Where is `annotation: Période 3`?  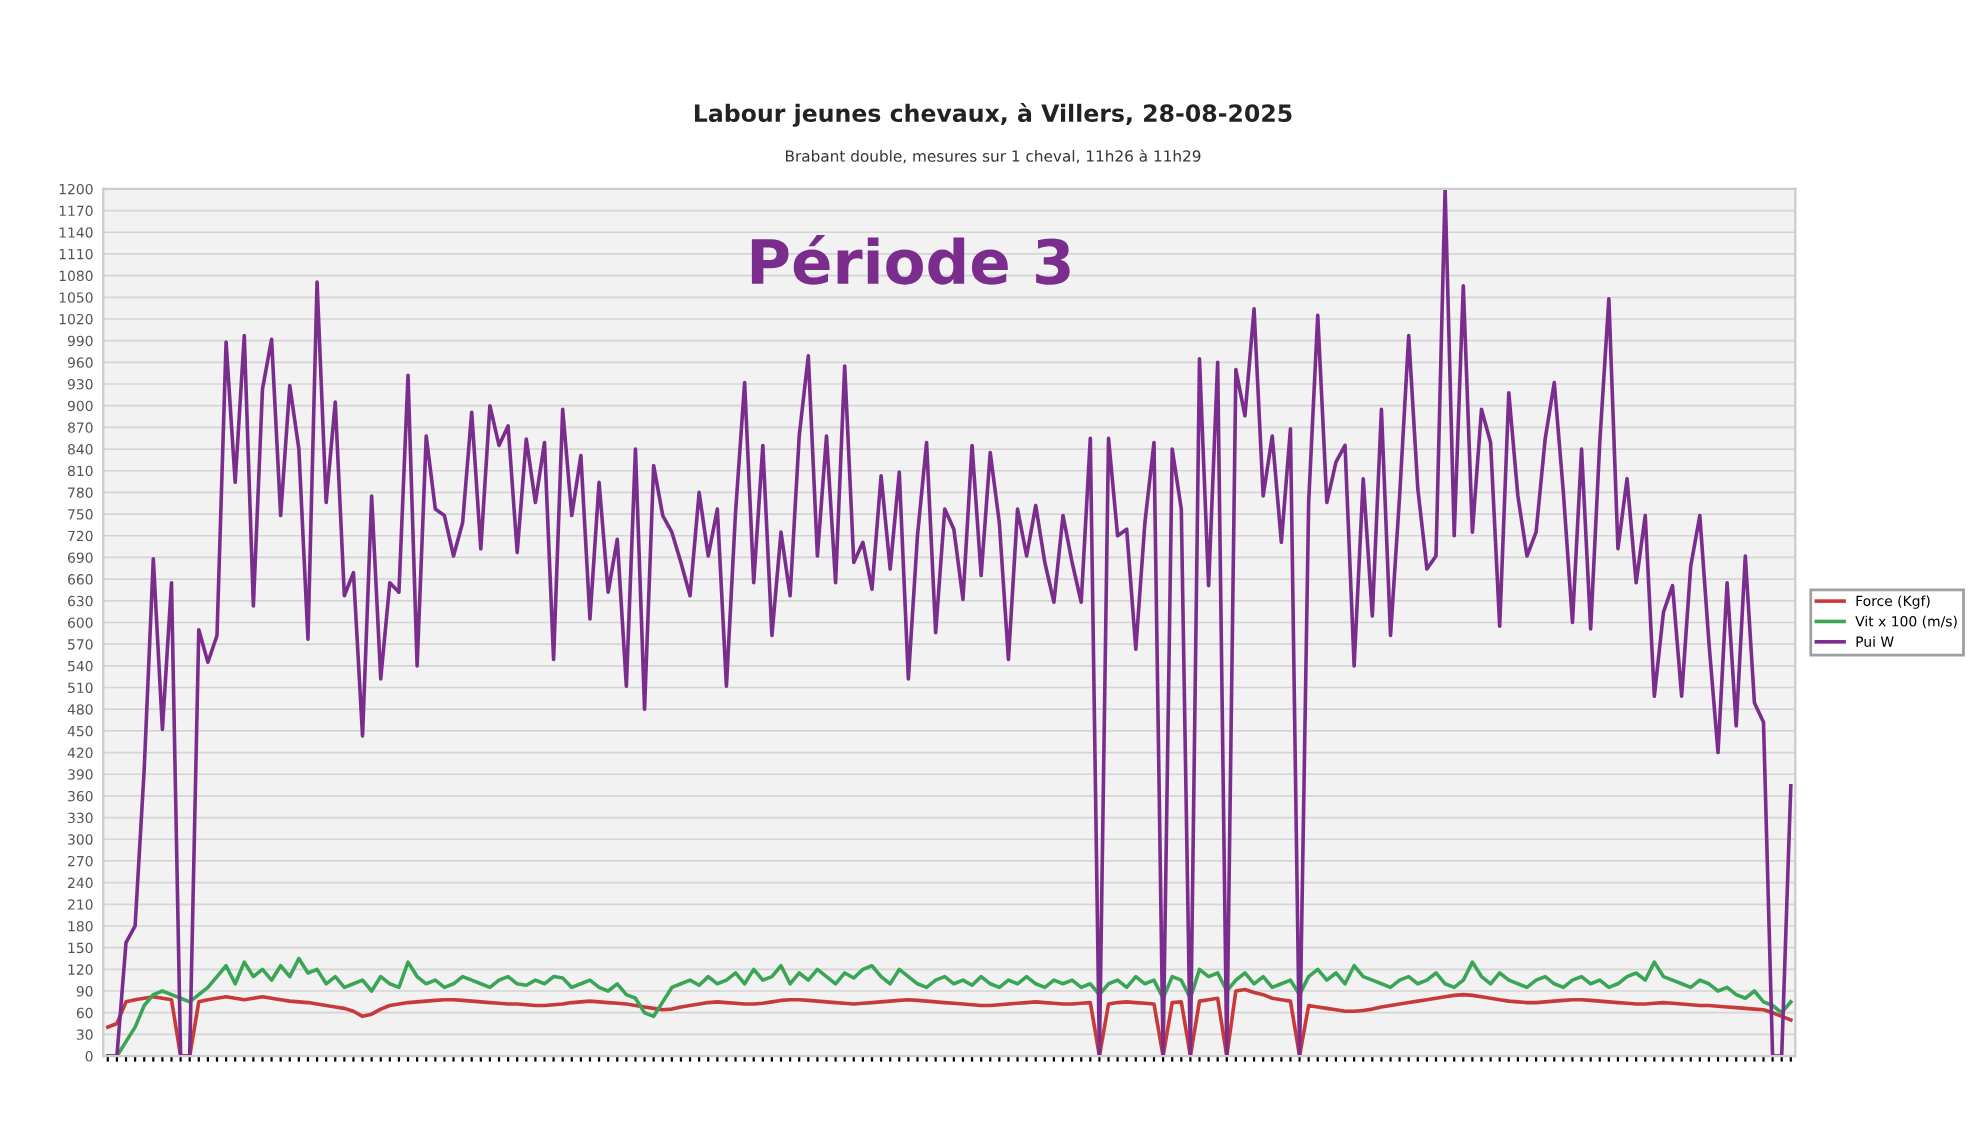
annotation: Période 3 is located at coordinates (910, 259).